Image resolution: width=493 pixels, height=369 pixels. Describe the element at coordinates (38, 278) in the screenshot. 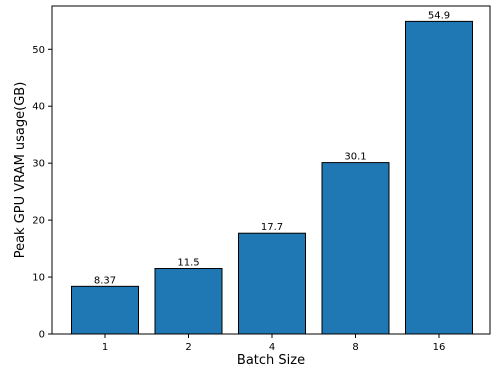

I see `y-tick-label: 10` at that location.